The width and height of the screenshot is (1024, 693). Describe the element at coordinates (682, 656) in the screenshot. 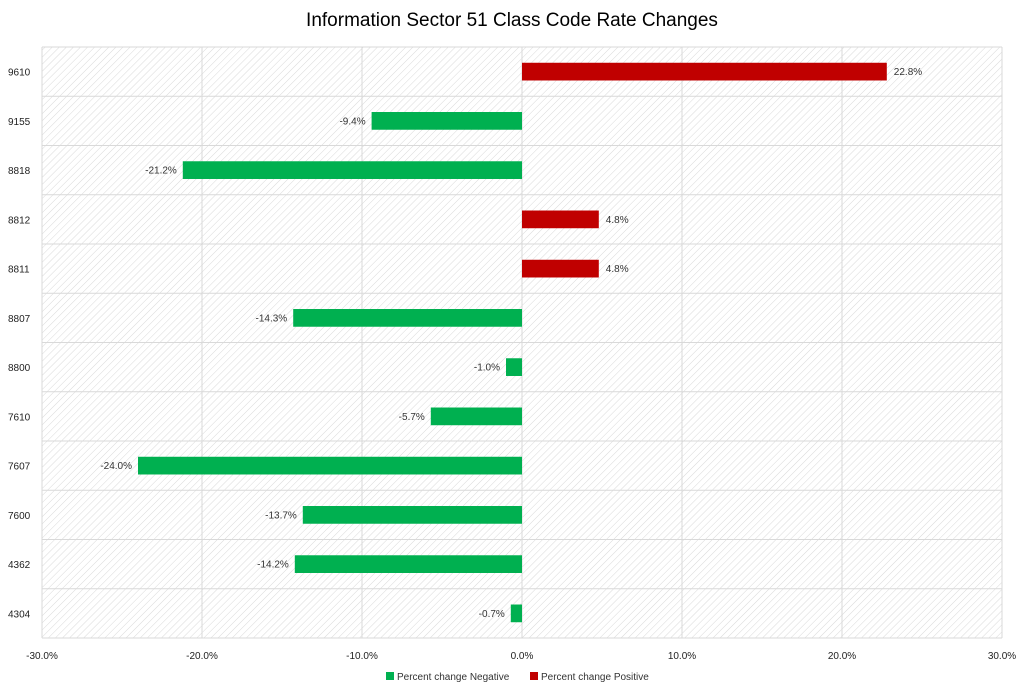

I see `x-tick-label: 10.0%` at that location.